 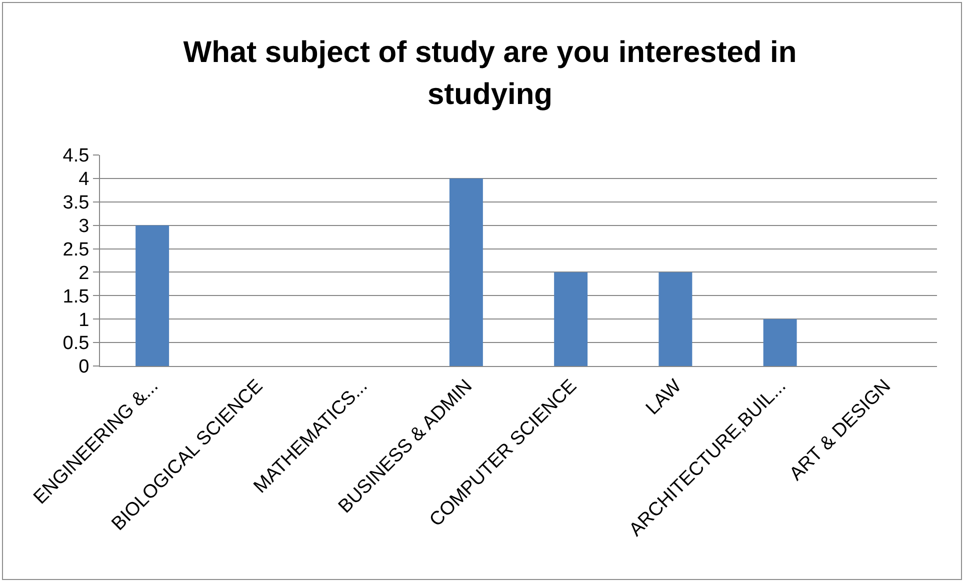 I want to click on y-tick-label: 0.5, so click(x=76, y=343).